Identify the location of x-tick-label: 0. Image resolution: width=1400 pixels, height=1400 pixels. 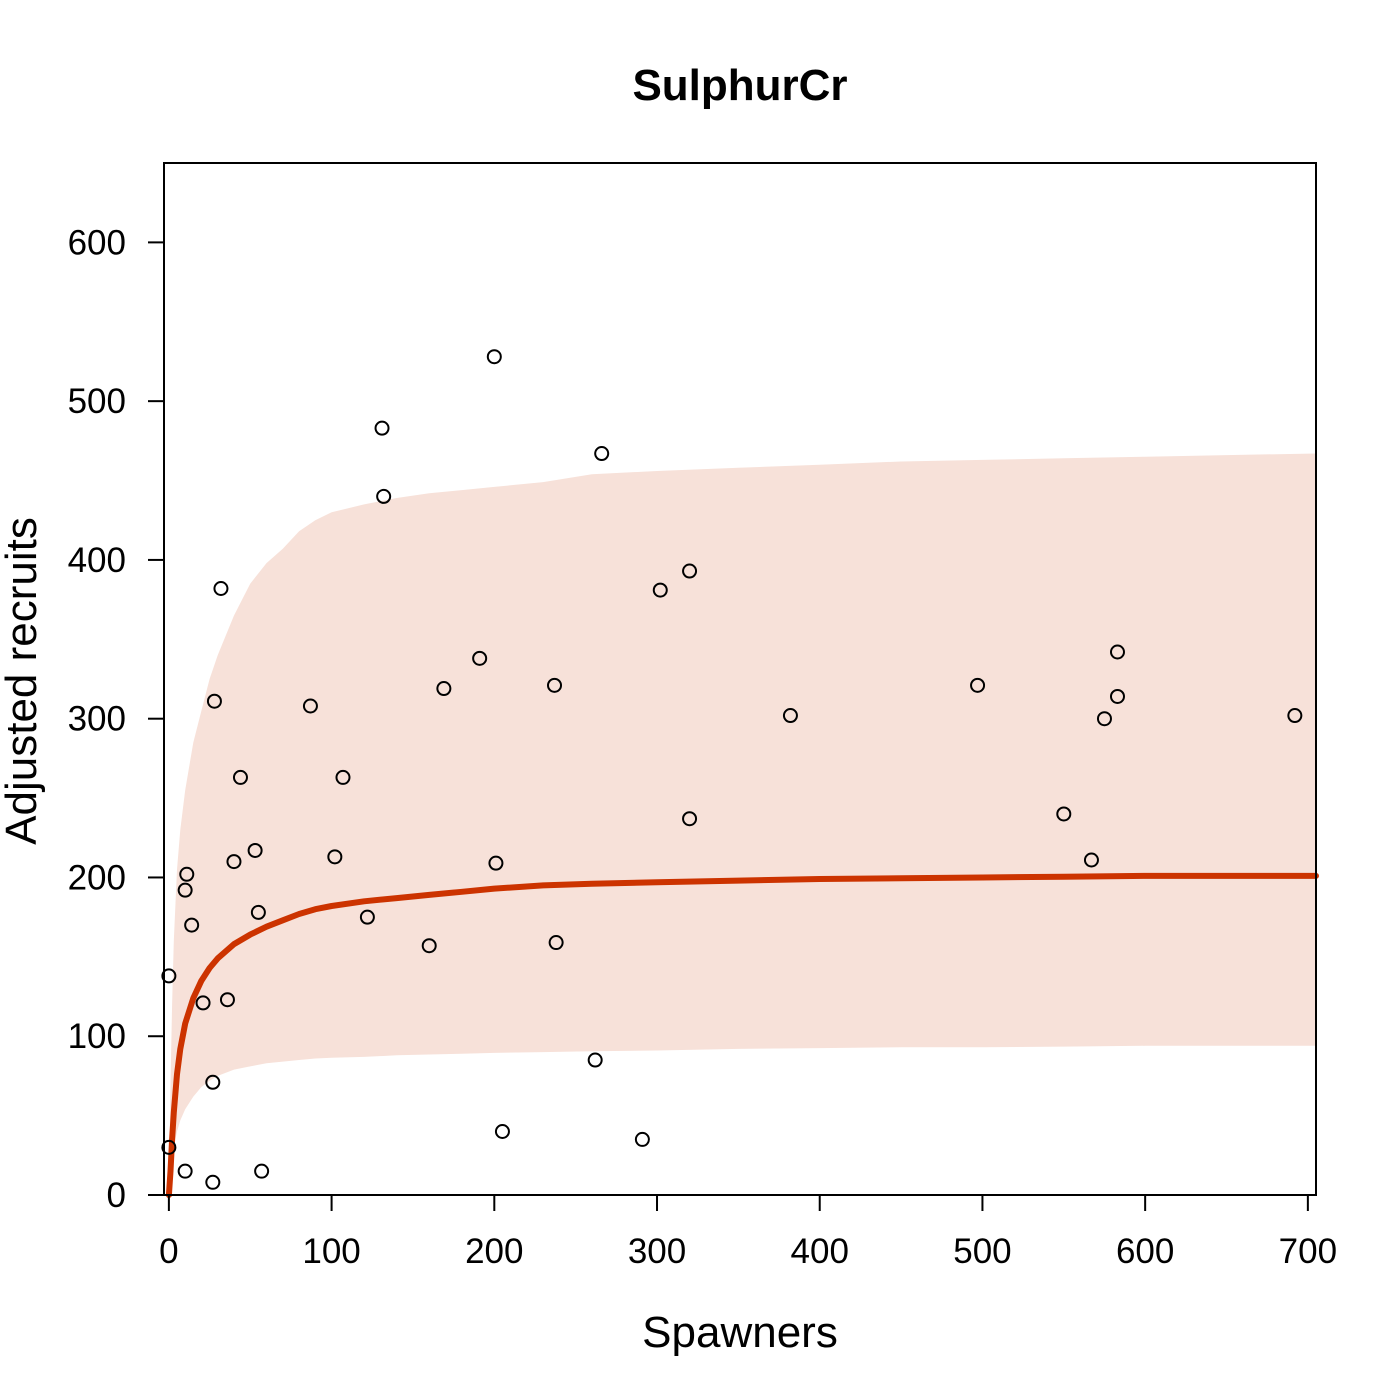
(168, 1251).